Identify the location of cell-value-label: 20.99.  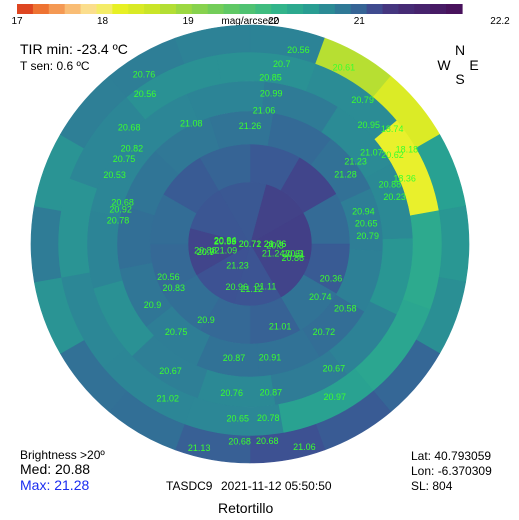
(271, 94).